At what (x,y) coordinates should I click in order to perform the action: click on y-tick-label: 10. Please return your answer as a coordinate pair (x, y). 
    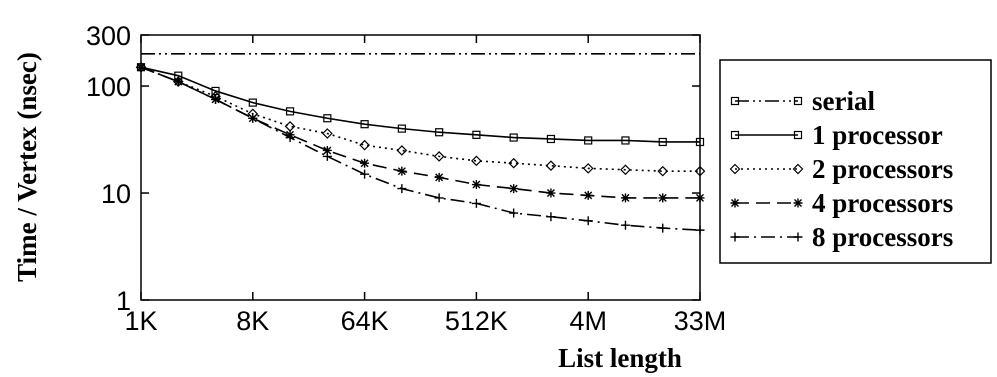
    Looking at the image, I should click on (116, 194).